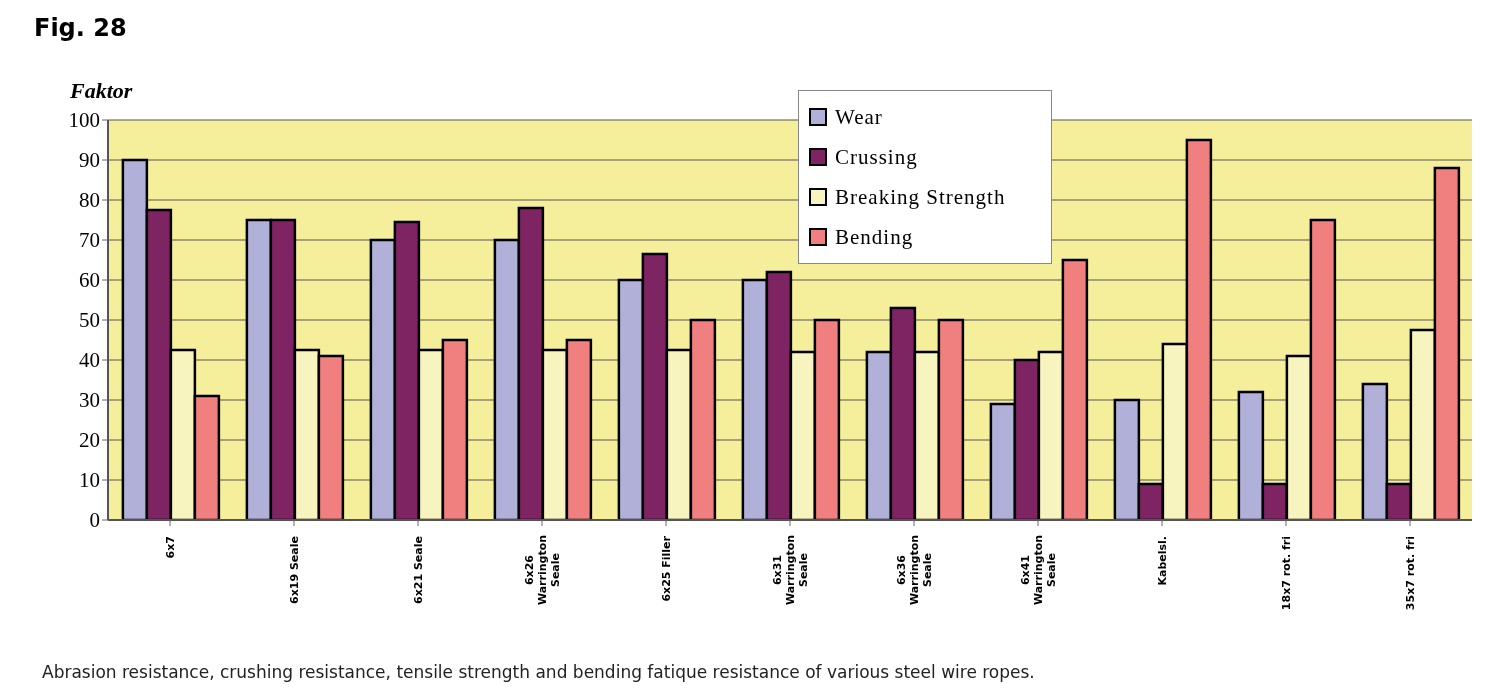 The image size is (1500, 698). Describe the element at coordinates (920, 197) in the screenshot. I see `legend-label: Breaking Strength` at that location.